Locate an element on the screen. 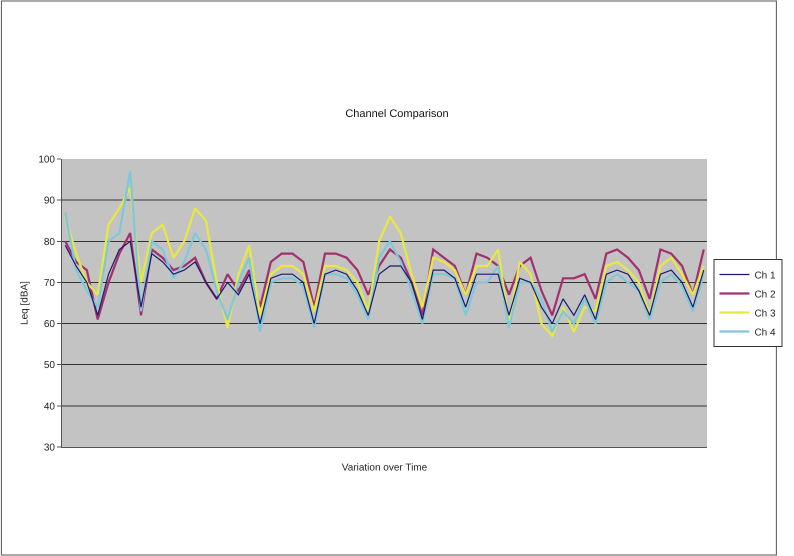 This screenshot has height=556, width=794. y-tick-label: 40 is located at coordinates (50, 406).